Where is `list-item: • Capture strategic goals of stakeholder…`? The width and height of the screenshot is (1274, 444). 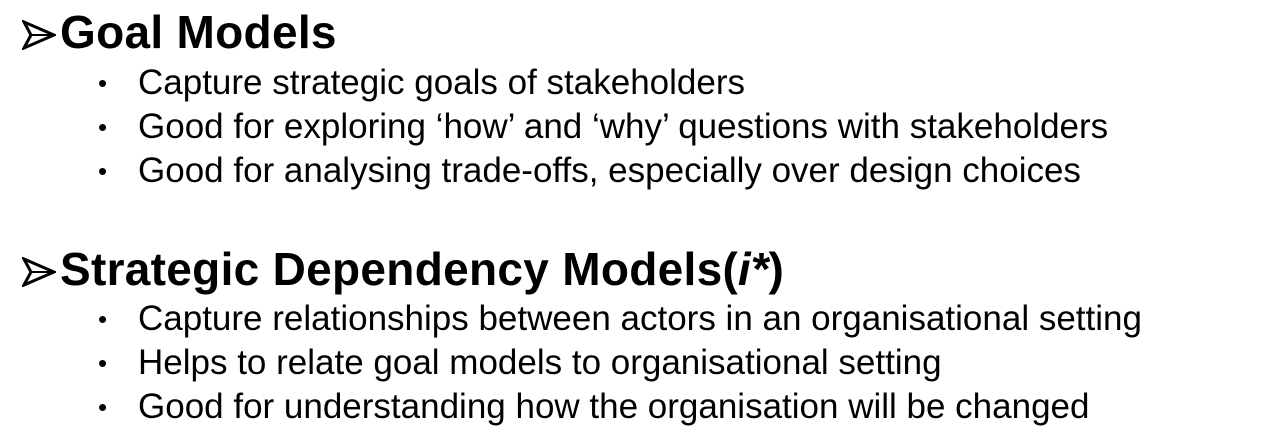
list-item: • Capture strategic goals of stakeholder… is located at coordinates (685, 84).